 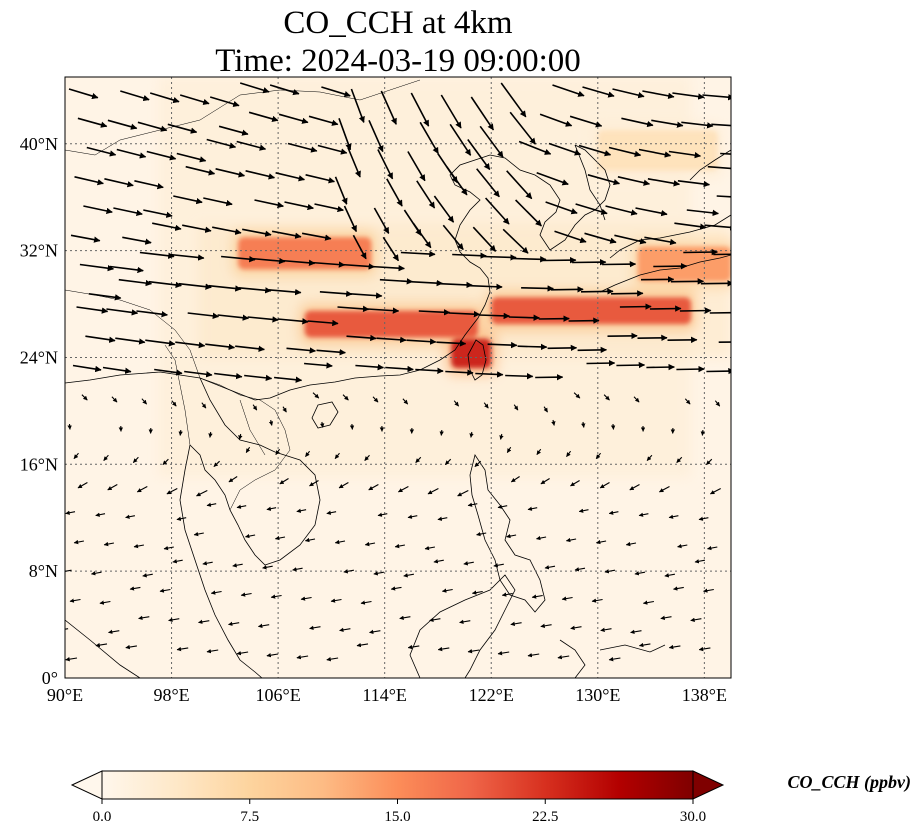 What do you see at coordinates (398, 61) in the screenshot?
I see `plot-title-line-2: Time: 2024-03-19 09:00:00` at bounding box center [398, 61].